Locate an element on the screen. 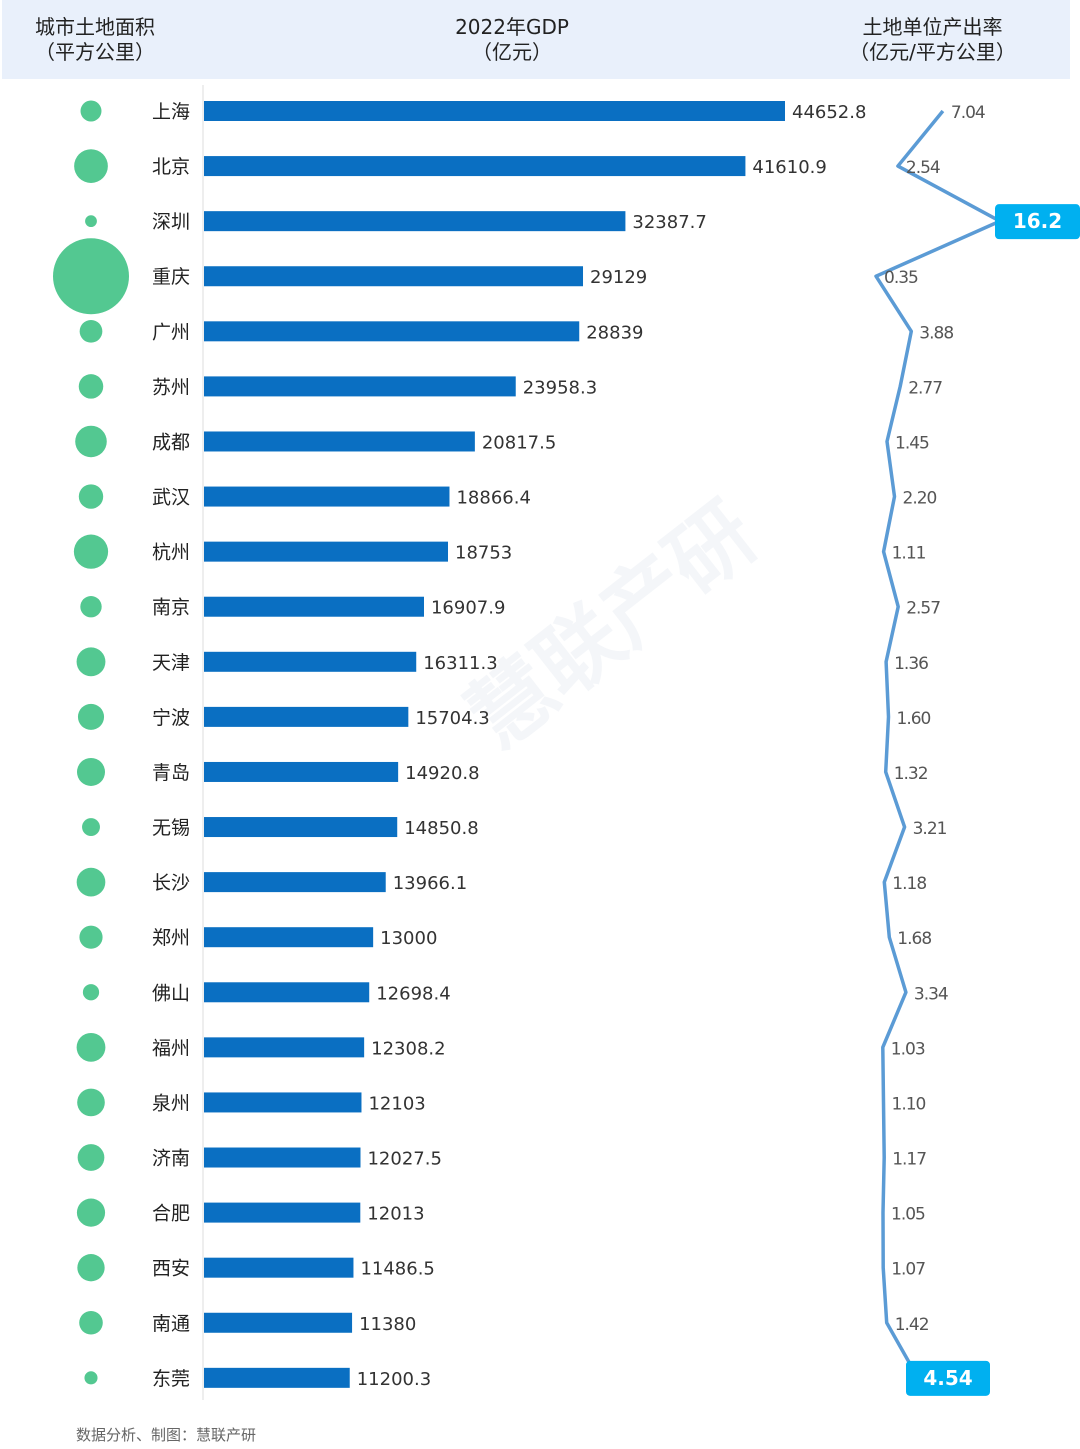  gdp-value-label: 32387.7 is located at coordinates (669, 222).